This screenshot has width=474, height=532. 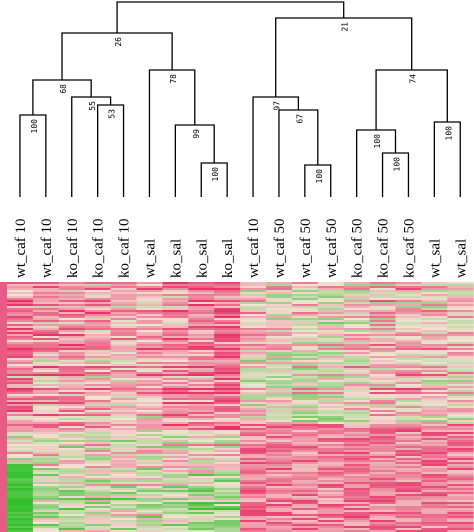 I want to click on sample-label: wt_caf 50, so click(x=280, y=248).